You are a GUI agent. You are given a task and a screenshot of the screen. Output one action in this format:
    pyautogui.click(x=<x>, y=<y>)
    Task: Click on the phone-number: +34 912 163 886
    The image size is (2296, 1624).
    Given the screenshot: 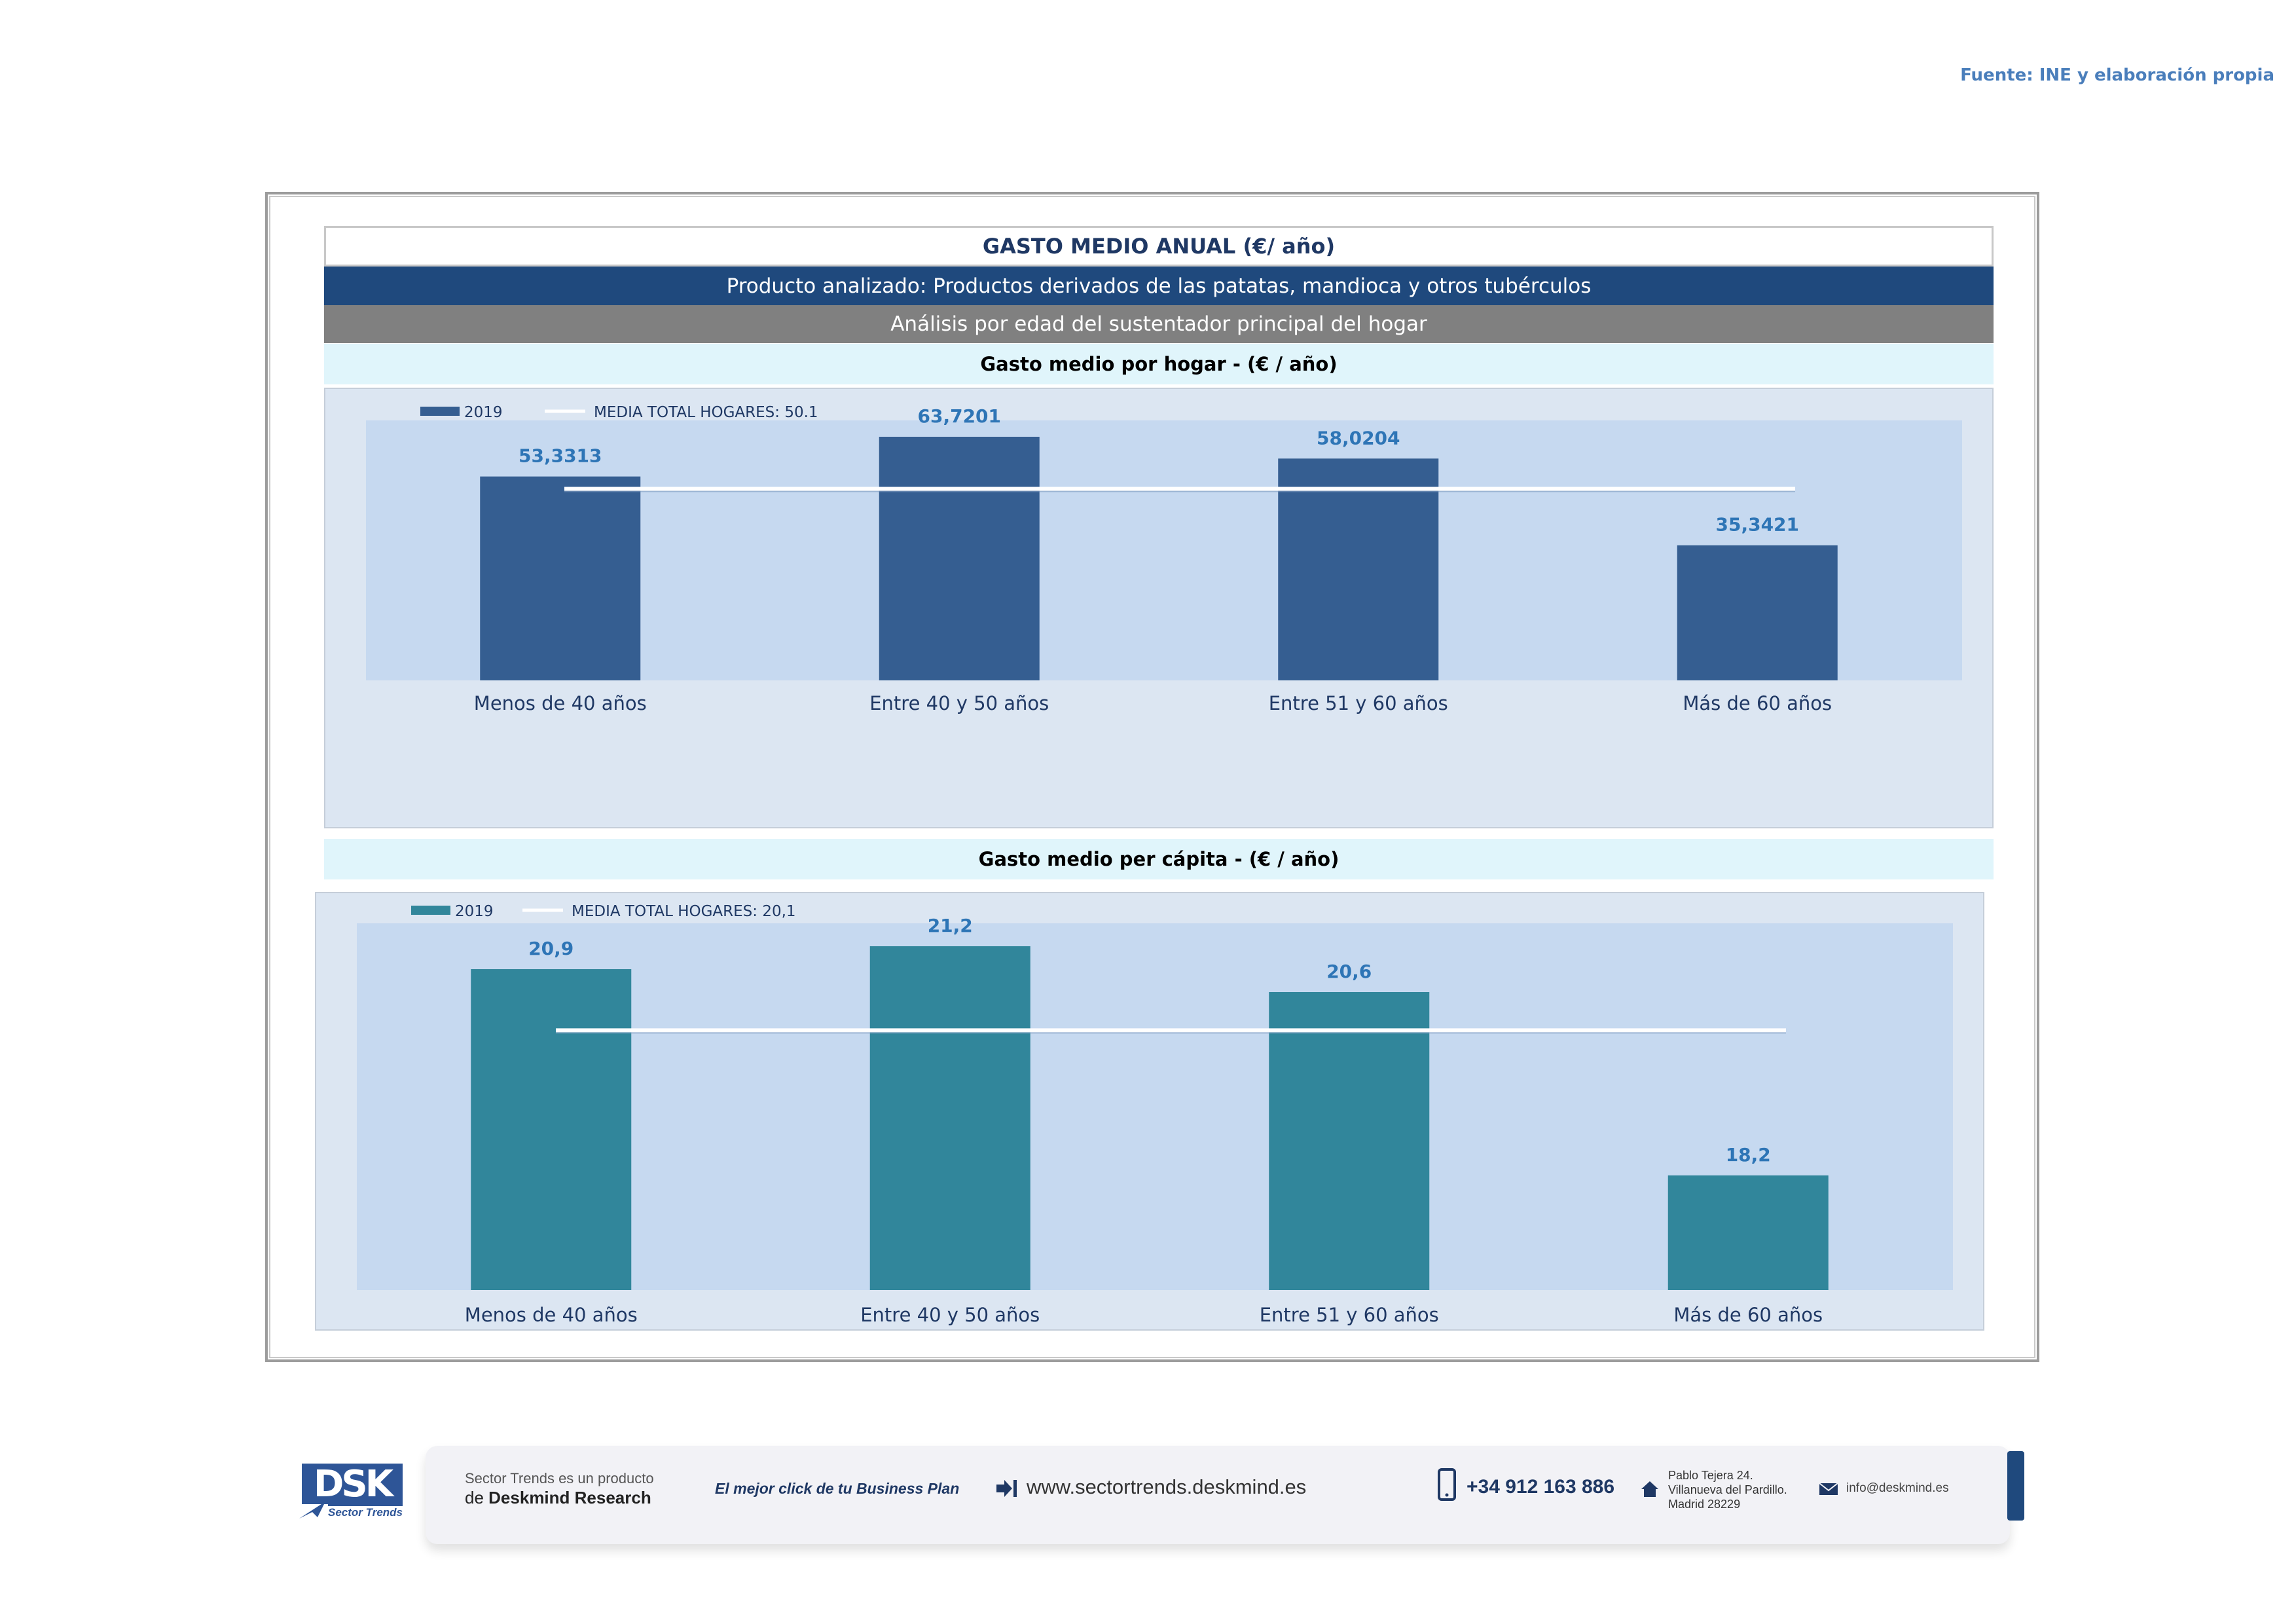 What is the action you would take?
    pyautogui.click(x=1541, y=1487)
    